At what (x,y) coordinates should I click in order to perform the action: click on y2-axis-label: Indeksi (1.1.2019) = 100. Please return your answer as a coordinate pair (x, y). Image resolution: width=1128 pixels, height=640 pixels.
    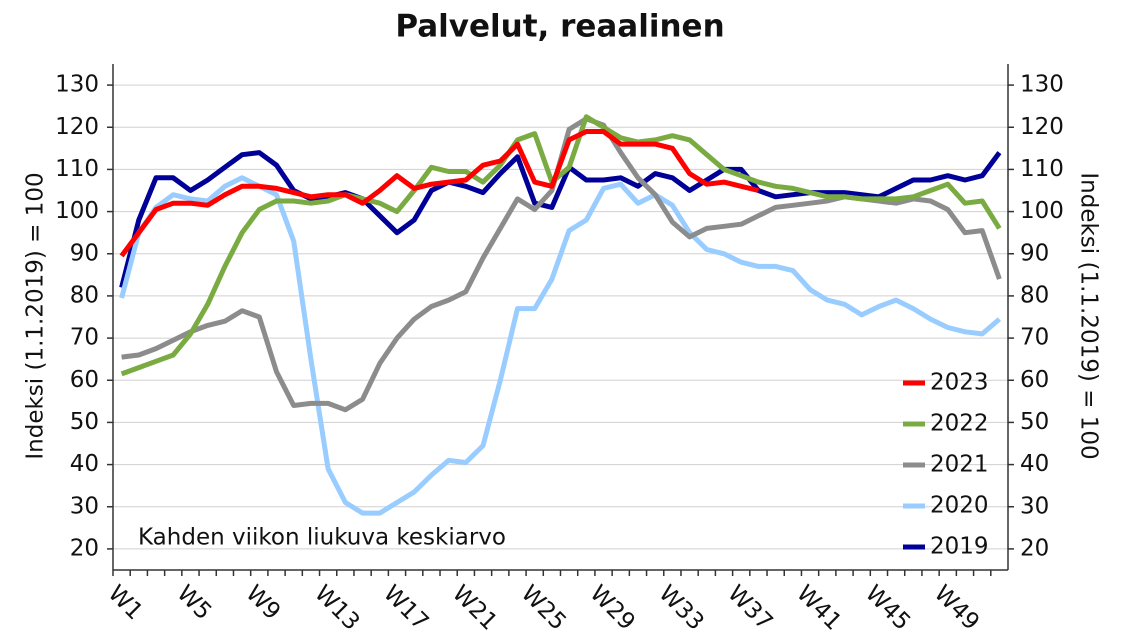
    Looking at the image, I should click on (1089, 315).